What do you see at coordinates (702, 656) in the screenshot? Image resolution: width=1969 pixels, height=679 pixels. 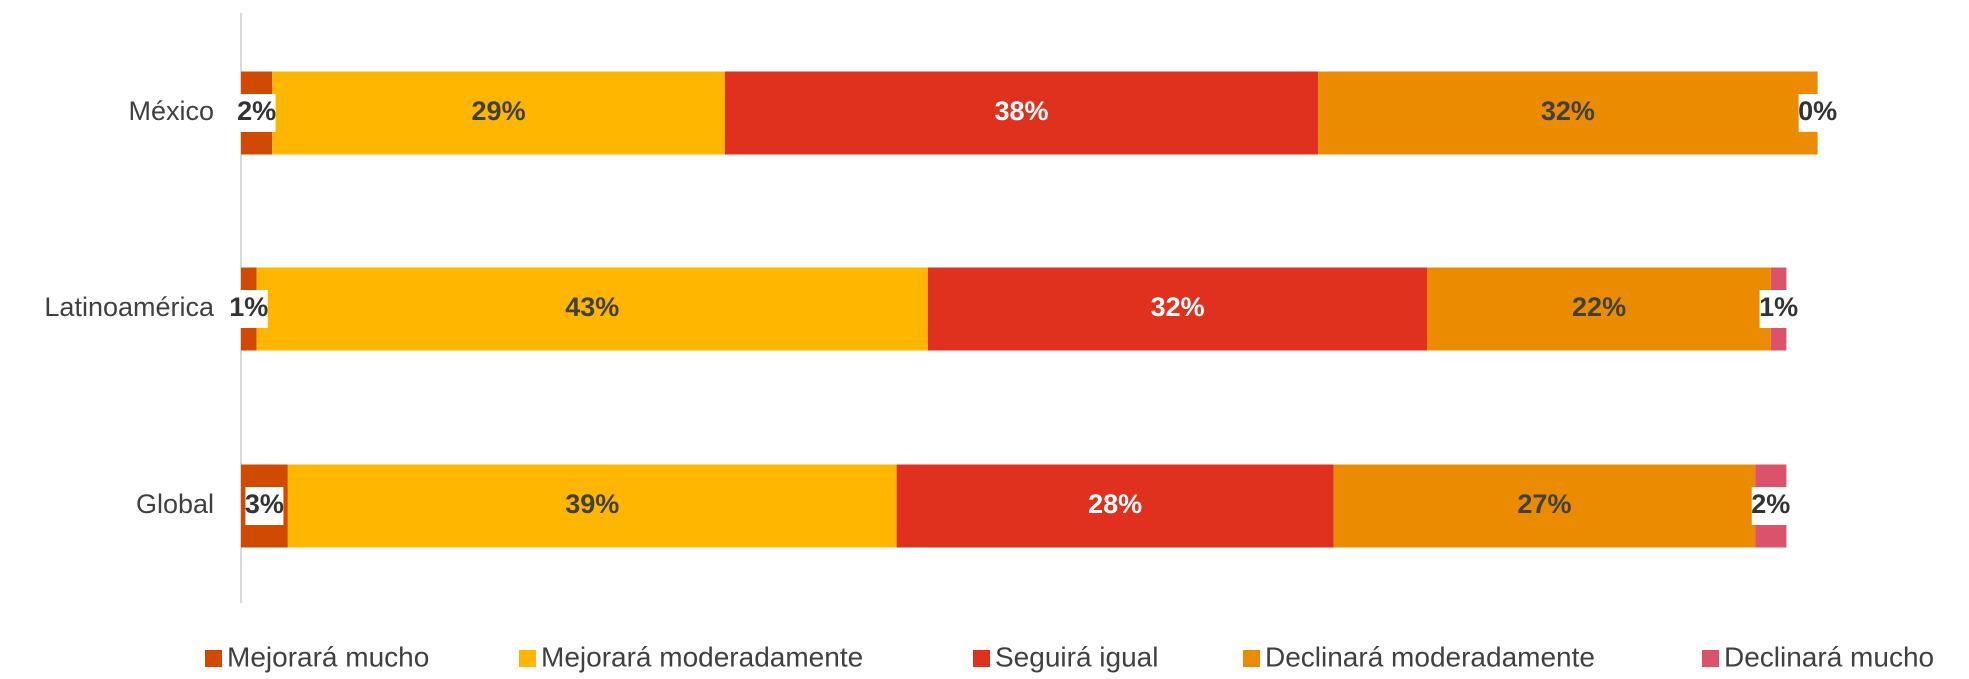 I see `legend-label: Mejorará moderadamente` at bounding box center [702, 656].